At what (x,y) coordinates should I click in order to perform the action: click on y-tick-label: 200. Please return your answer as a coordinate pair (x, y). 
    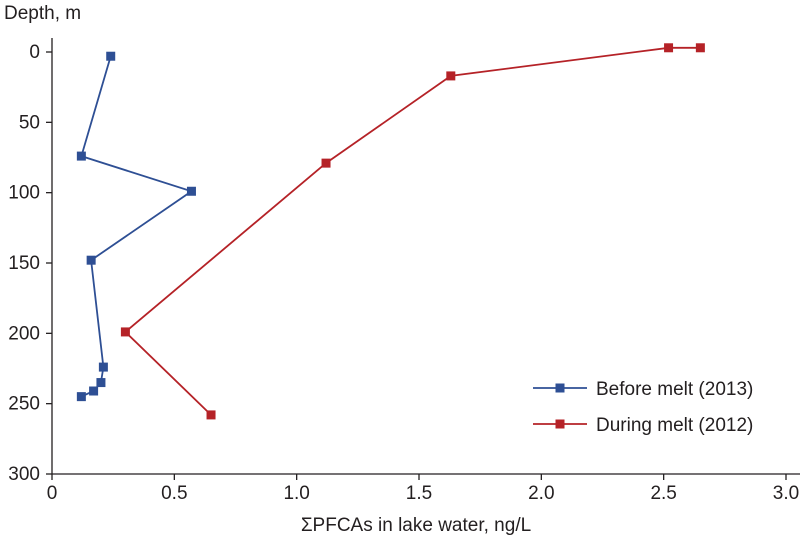
    Looking at the image, I should click on (24, 333).